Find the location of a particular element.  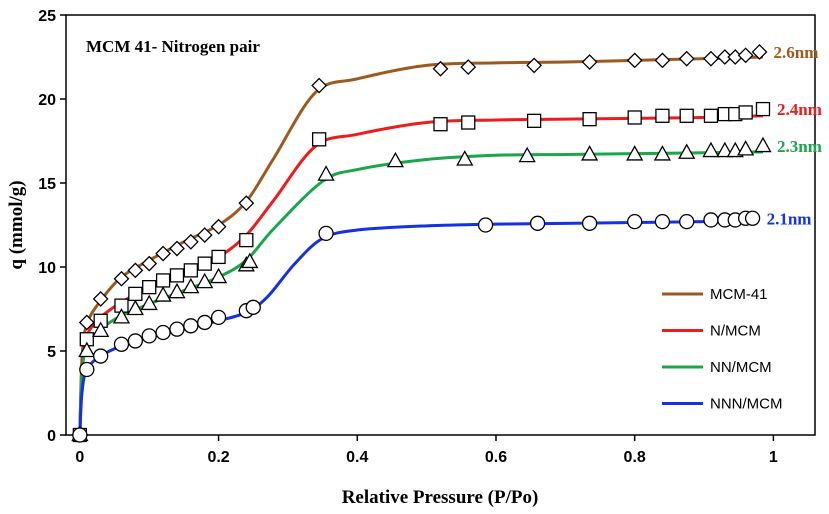

pore-size-label: 2.1nm is located at coordinates (789, 218).